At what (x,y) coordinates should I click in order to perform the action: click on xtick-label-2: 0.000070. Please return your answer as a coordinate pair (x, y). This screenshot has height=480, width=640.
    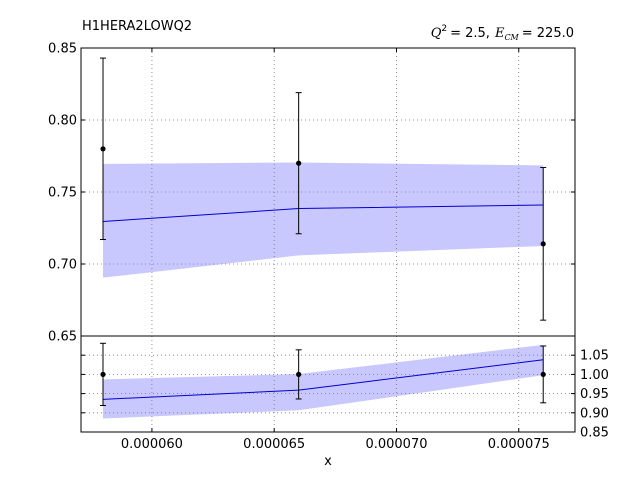
    Looking at the image, I should click on (396, 444).